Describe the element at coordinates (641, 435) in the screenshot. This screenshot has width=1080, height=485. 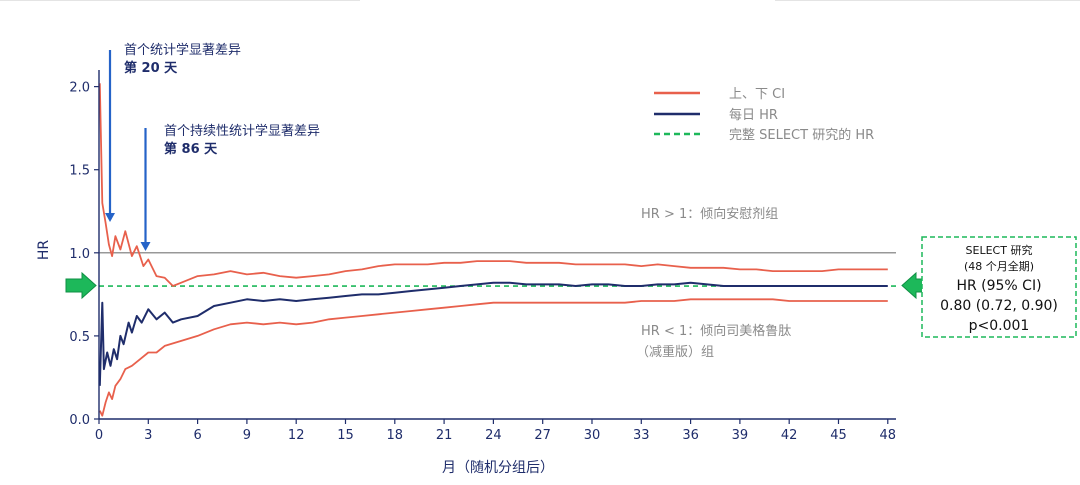
I see `x-tick-label: 33` at that location.